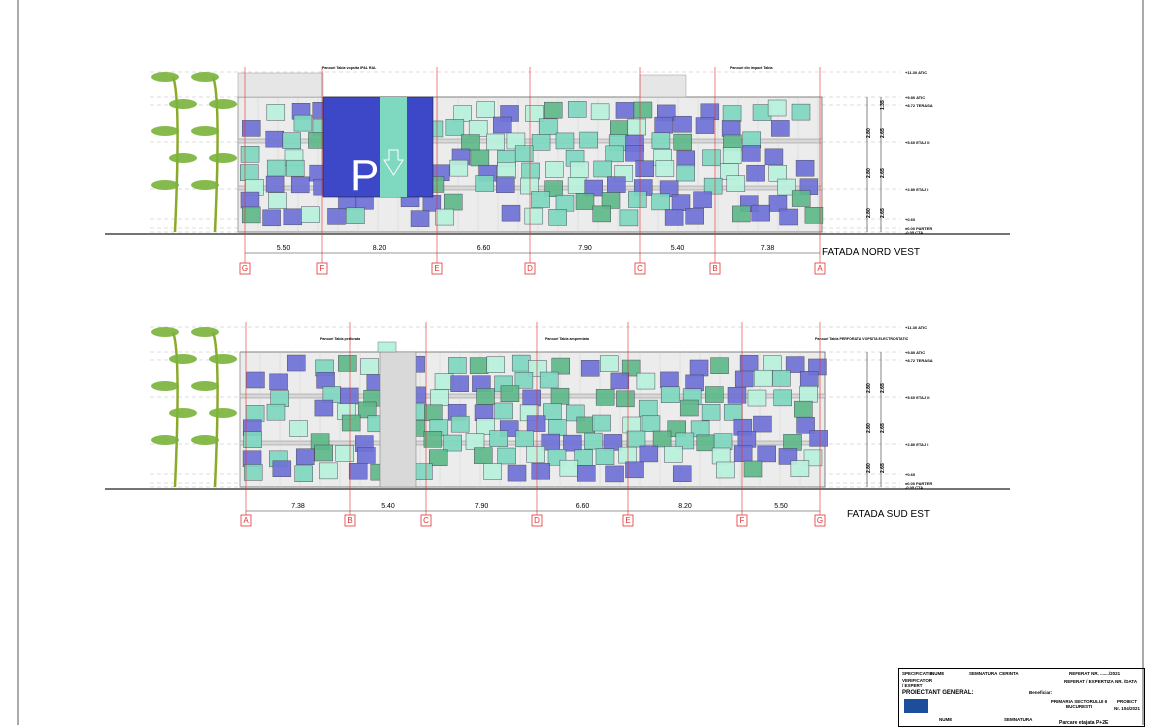  I want to click on level-dim-2-65-top: 2.65, so click(883, 133).